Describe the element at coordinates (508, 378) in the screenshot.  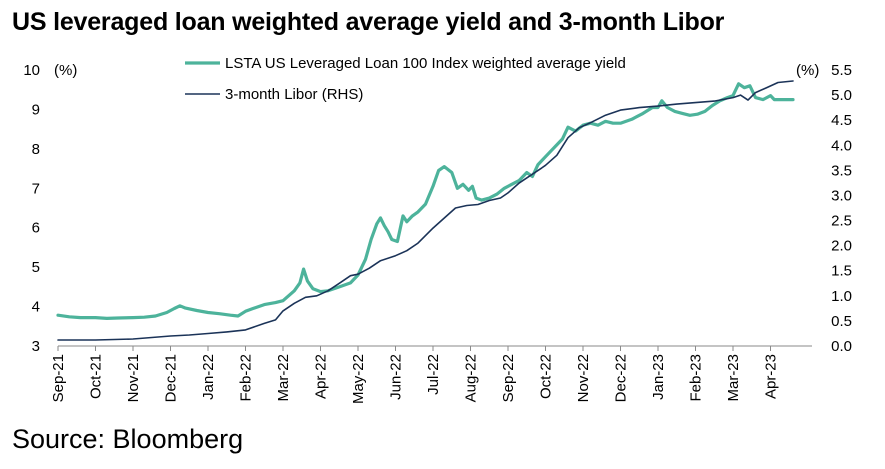
I see `x-tick-label: Sep-22` at that location.